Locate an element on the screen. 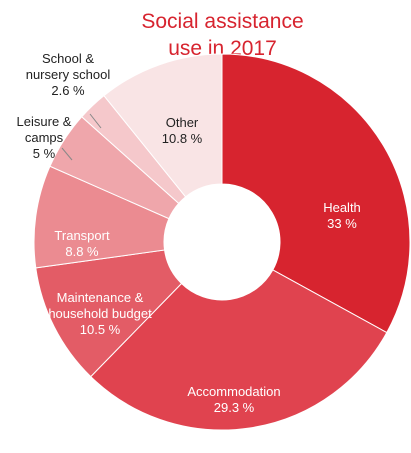 The width and height of the screenshot is (411, 453). donut-slice is located at coordinates (163, 125).